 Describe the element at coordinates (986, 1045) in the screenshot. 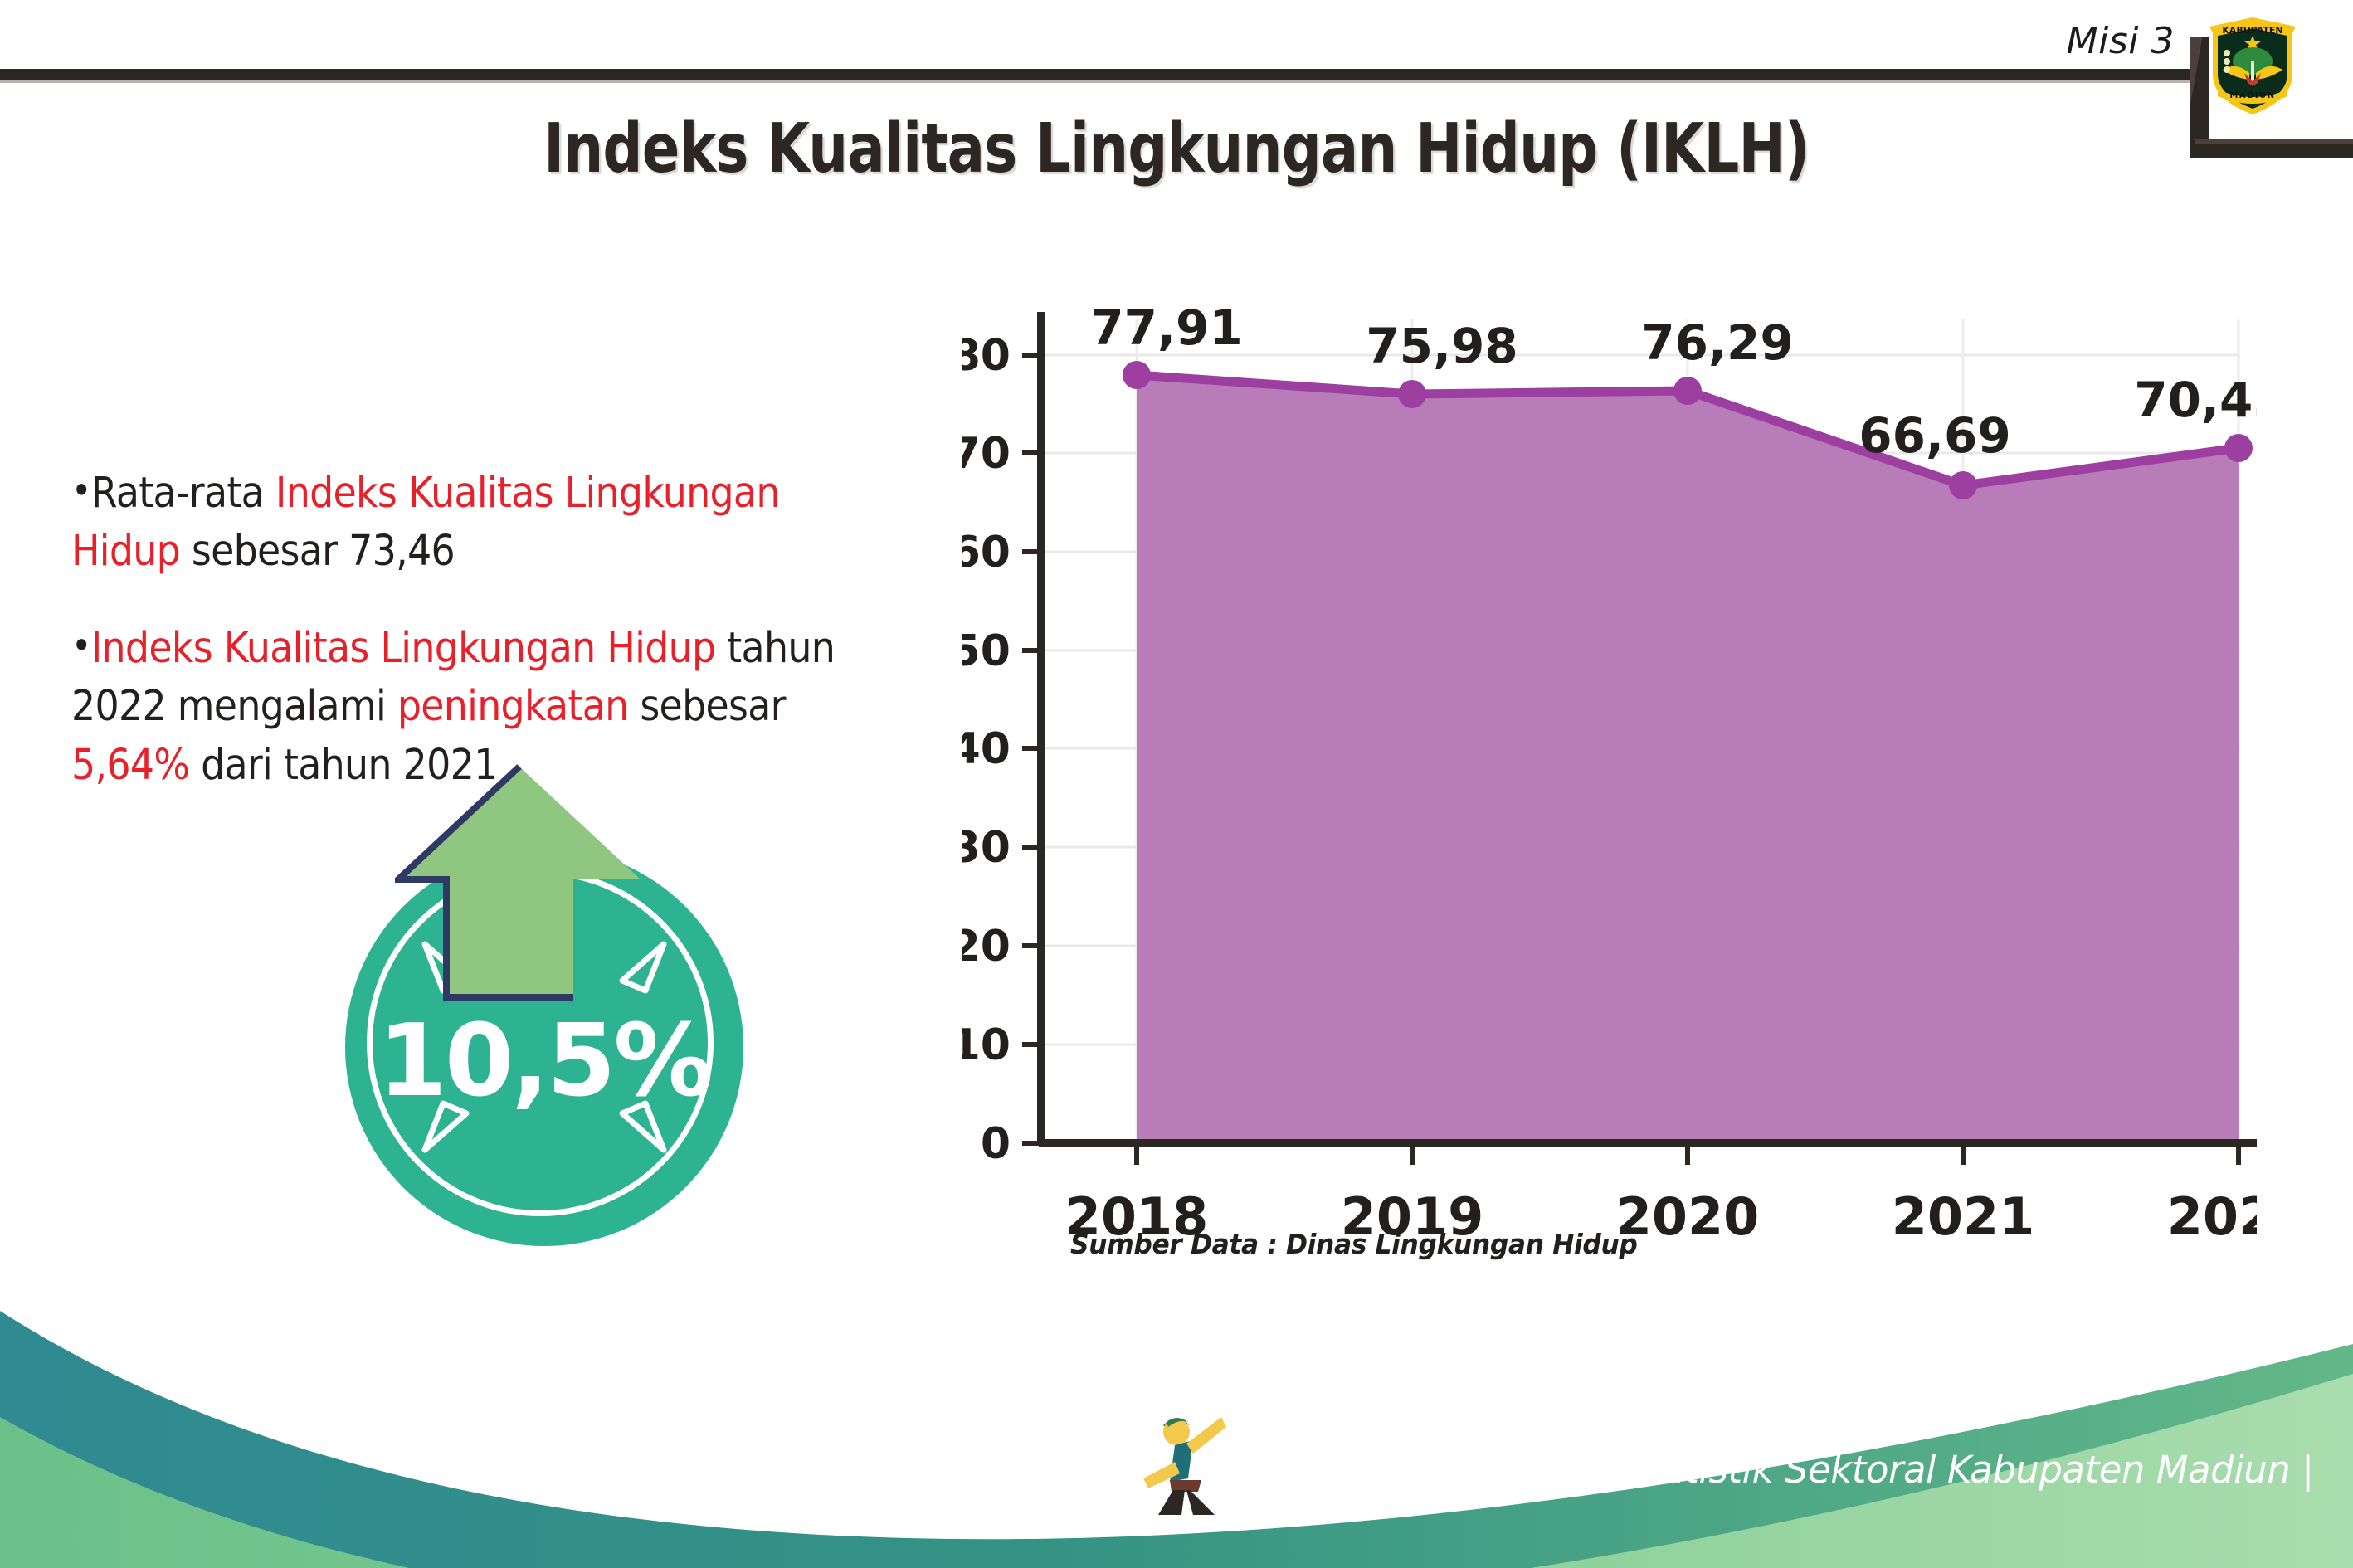

I see `ytick-10: 10` at that location.